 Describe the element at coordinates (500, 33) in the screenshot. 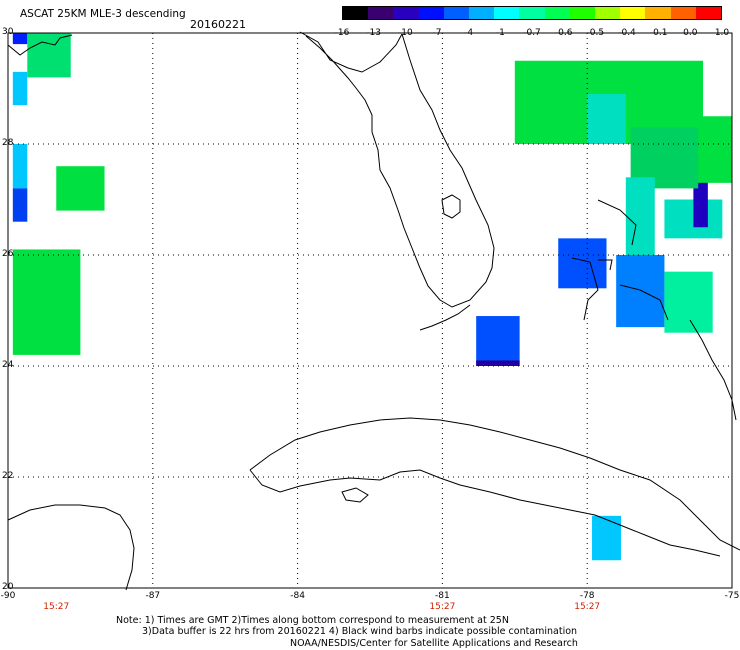

I see `colorbar-label: -1` at that location.